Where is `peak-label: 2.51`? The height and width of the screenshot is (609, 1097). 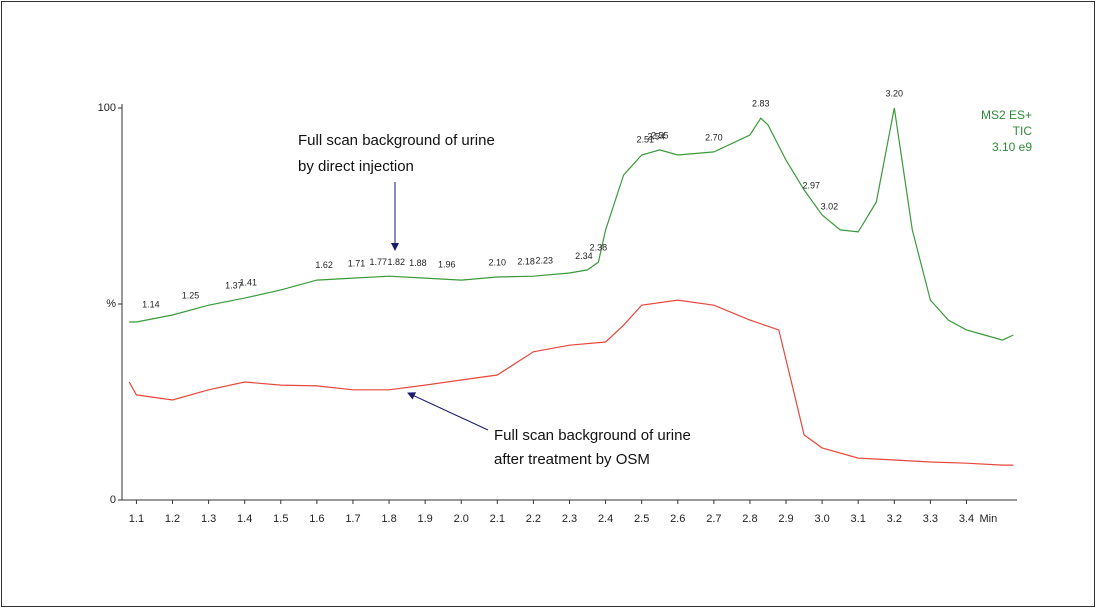
peak-label: 2.51 is located at coordinates (646, 139).